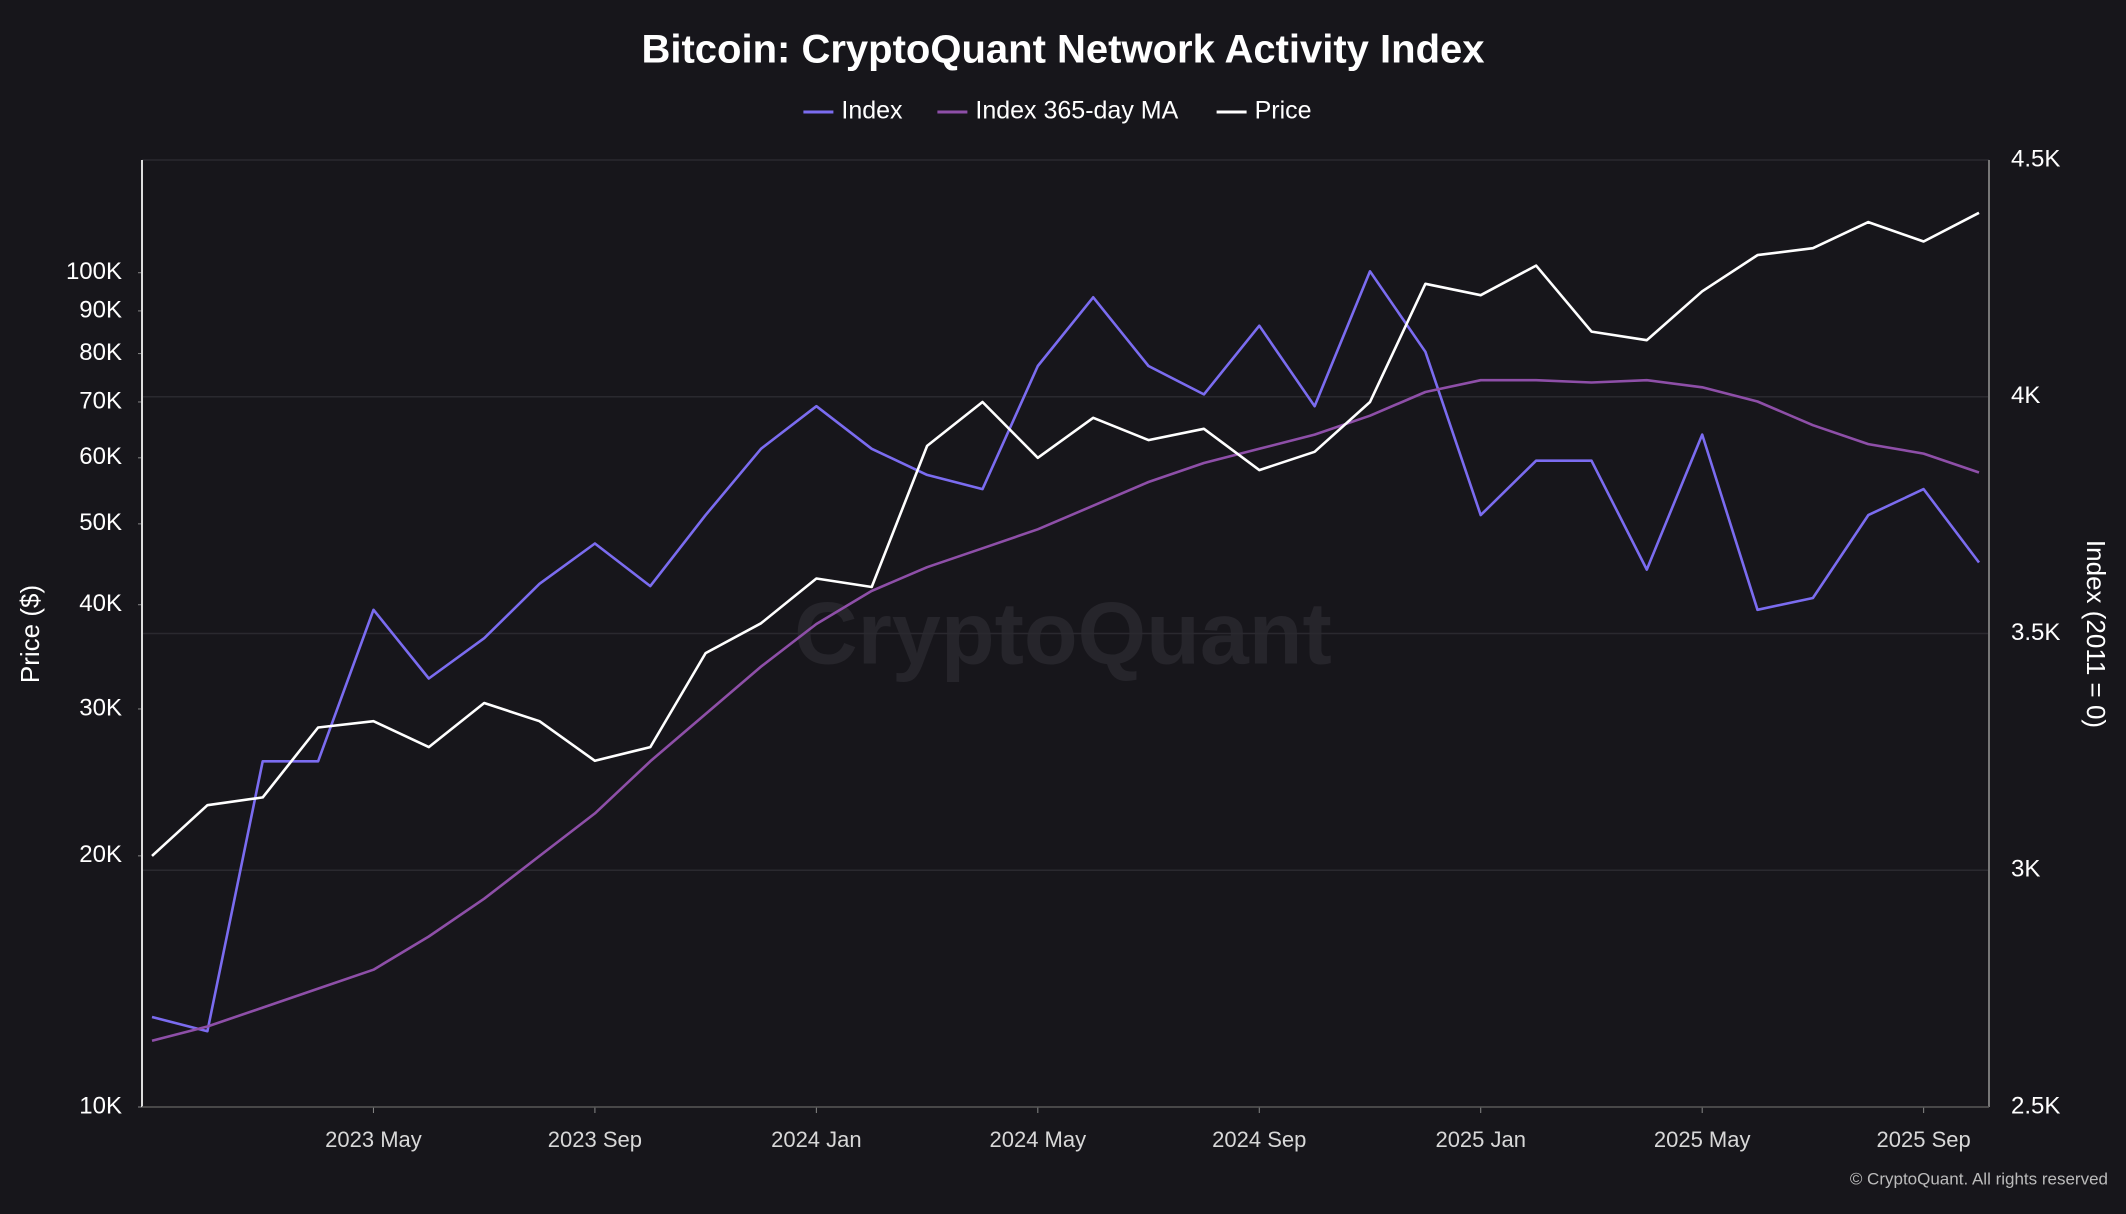 This screenshot has height=1214, width=2126. What do you see at coordinates (100, 854) in the screenshot?
I see `y-tick-label: 20K` at bounding box center [100, 854].